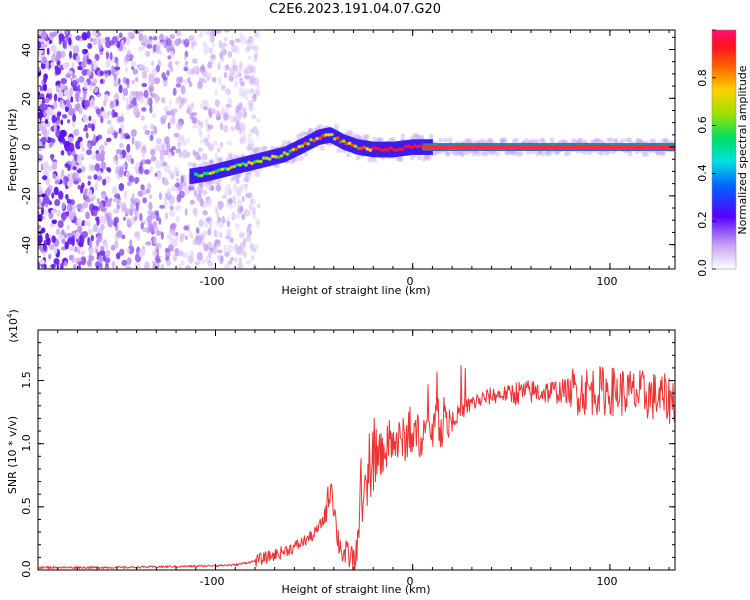 This screenshot has width=750, height=600. What do you see at coordinates (12, 455) in the screenshot?
I see `bottom-y-axis-label: SNR (10 * v/v)` at bounding box center [12, 455].